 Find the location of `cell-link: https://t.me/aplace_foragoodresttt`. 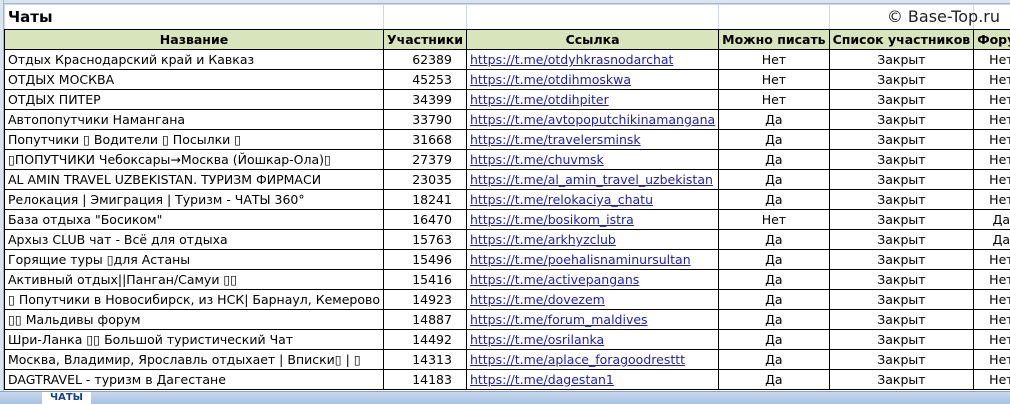

cell-link: https://t.me/aplace_foragoodresttt is located at coordinates (592, 359).